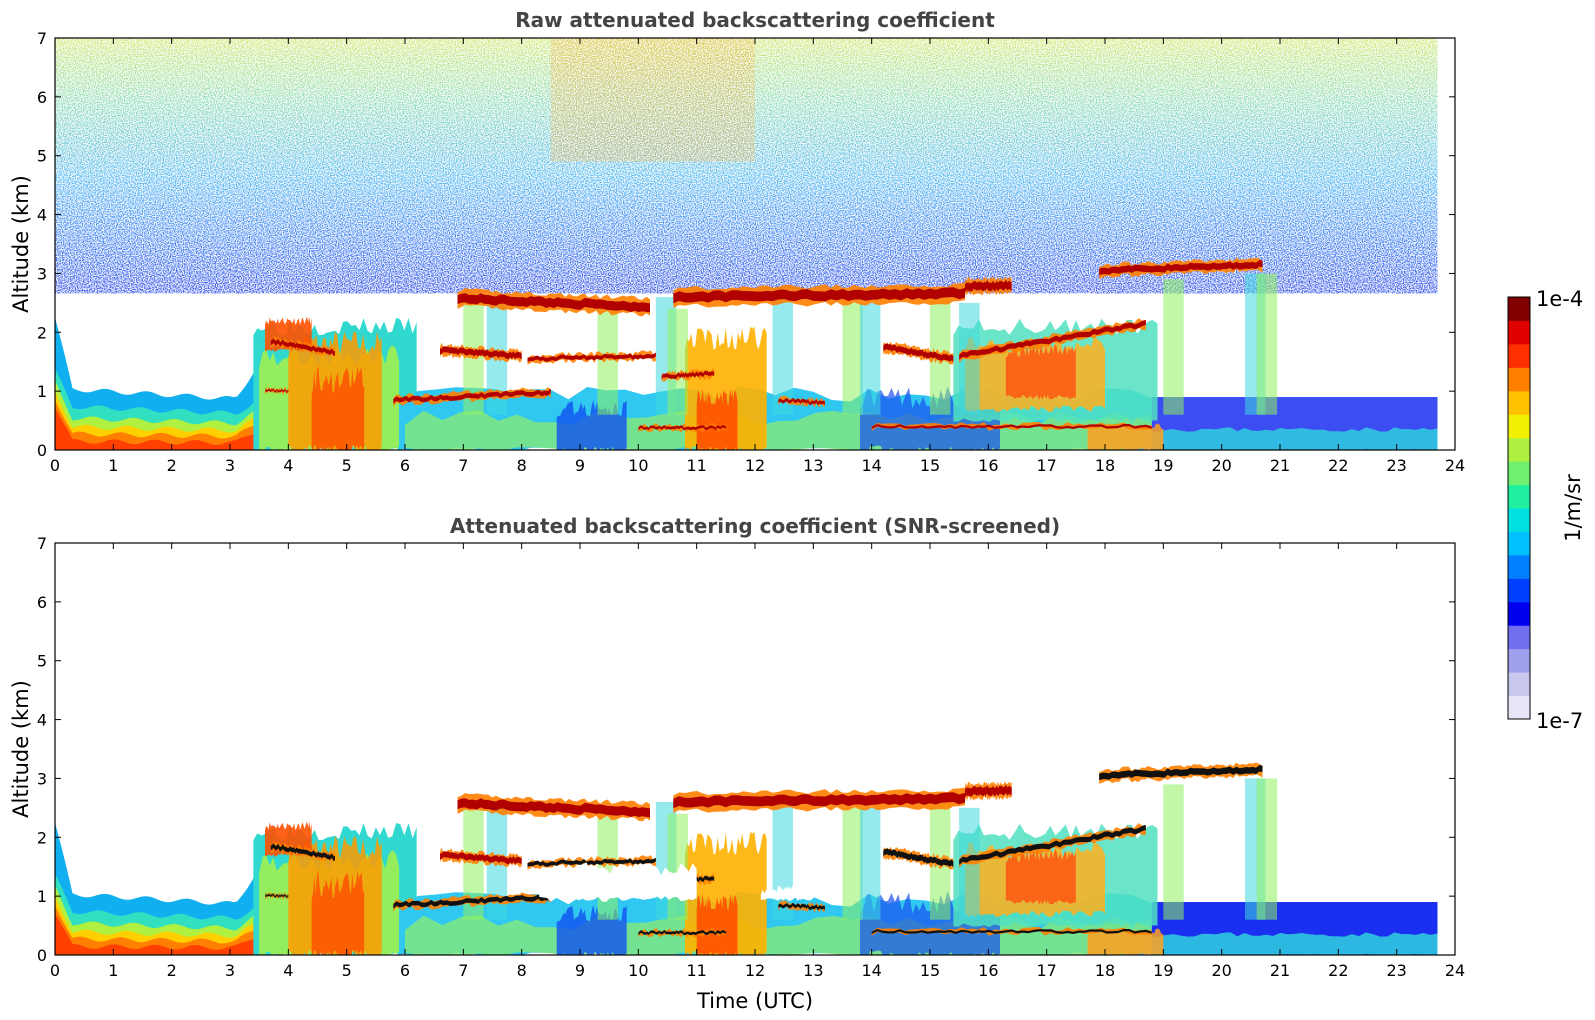  Describe the element at coordinates (930, 970) in the screenshot. I see `x-tick-label: 15` at that location.